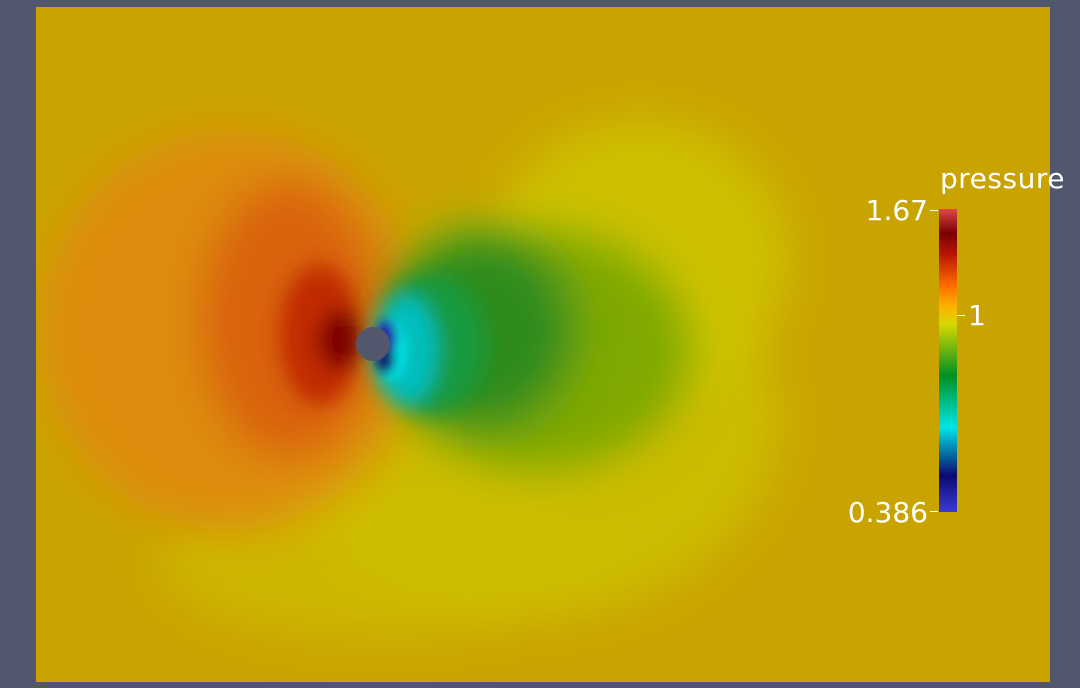 This screenshot has height=688, width=1080. Describe the element at coordinates (1002, 178) in the screenshot. I see `legend-title: pressure` at that location.